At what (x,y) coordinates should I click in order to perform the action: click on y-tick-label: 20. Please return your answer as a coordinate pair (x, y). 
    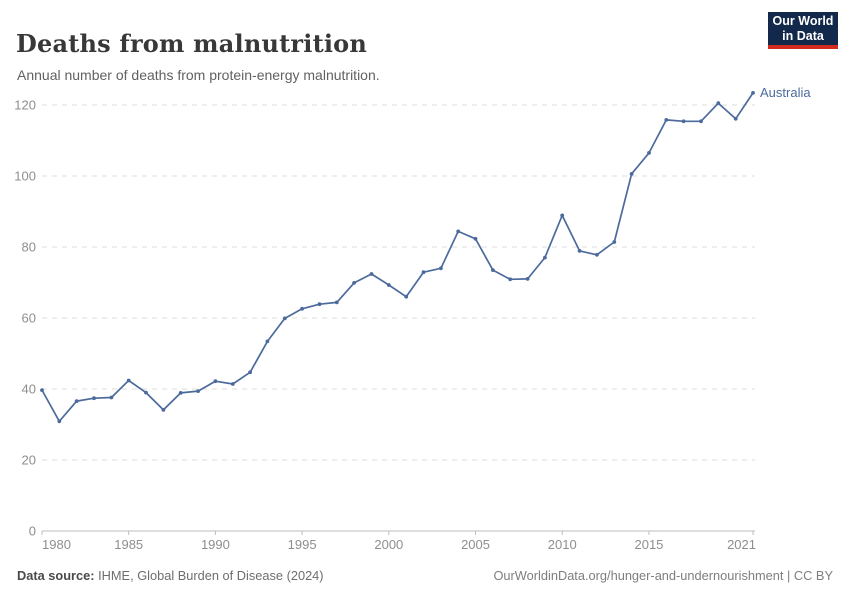
    Looking at the image, I should click on (29, 460).